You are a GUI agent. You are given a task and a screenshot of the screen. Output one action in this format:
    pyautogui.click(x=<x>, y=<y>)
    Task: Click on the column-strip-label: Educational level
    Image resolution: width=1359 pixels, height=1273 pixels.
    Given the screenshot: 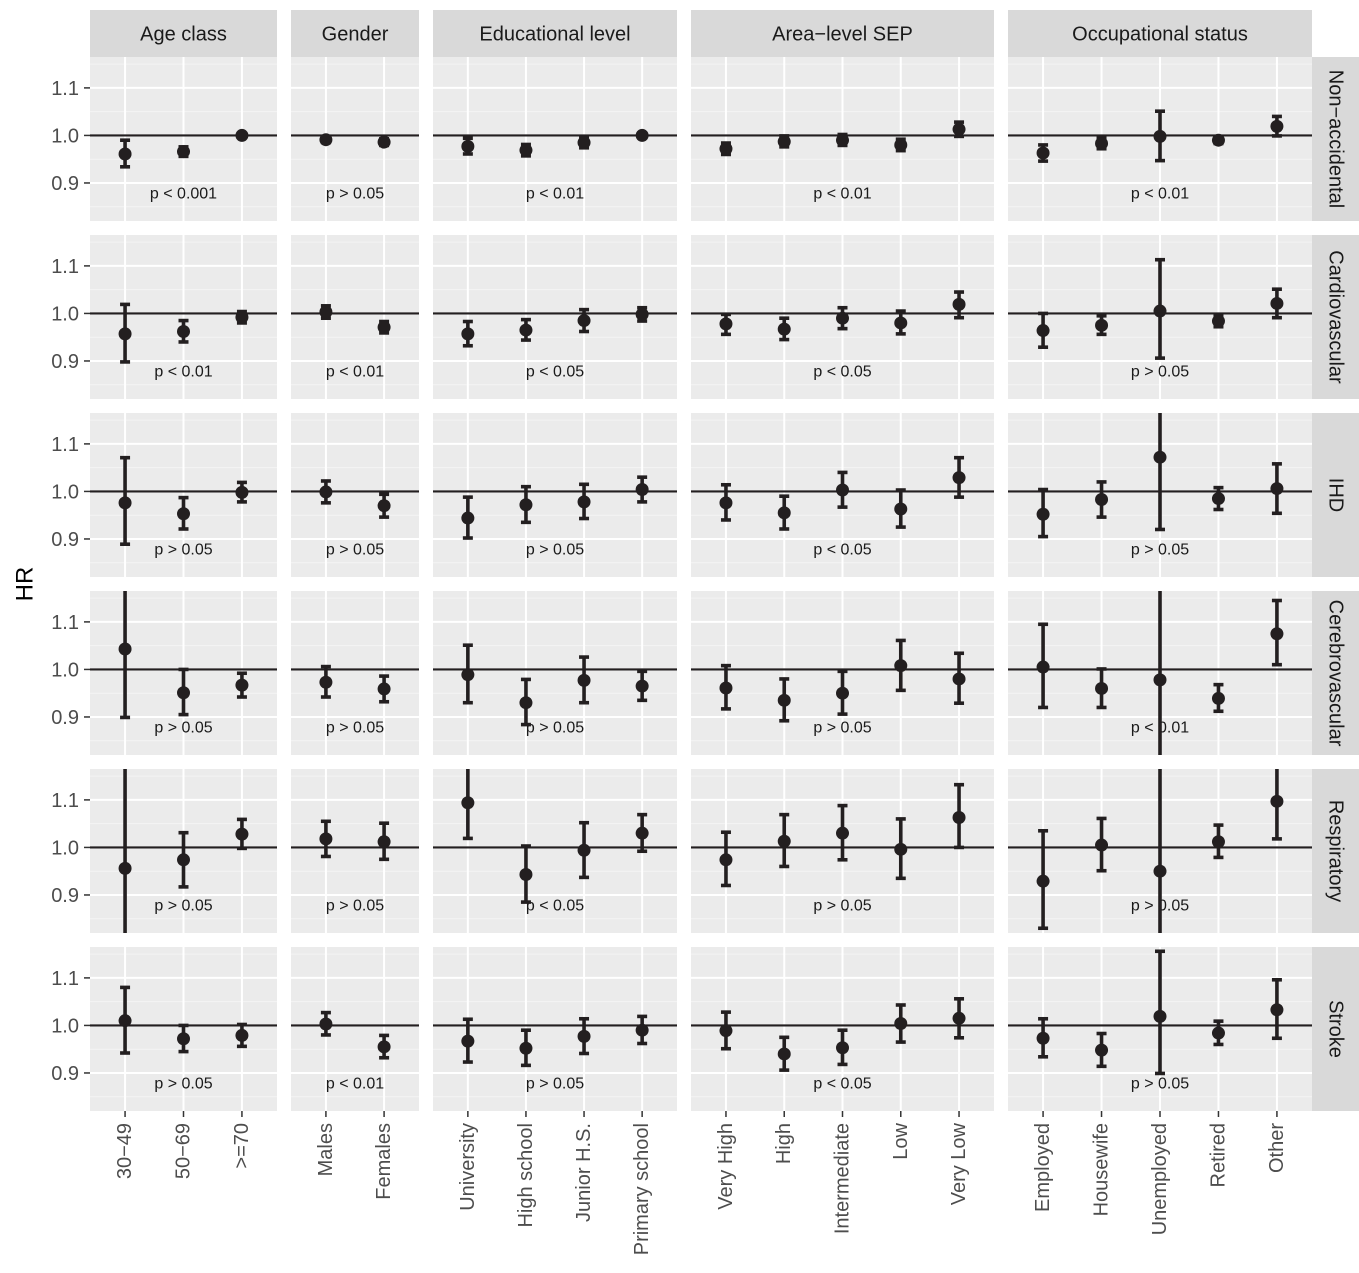 What is the action you would take?
    pyautogui.click(x=554, y=35)
    